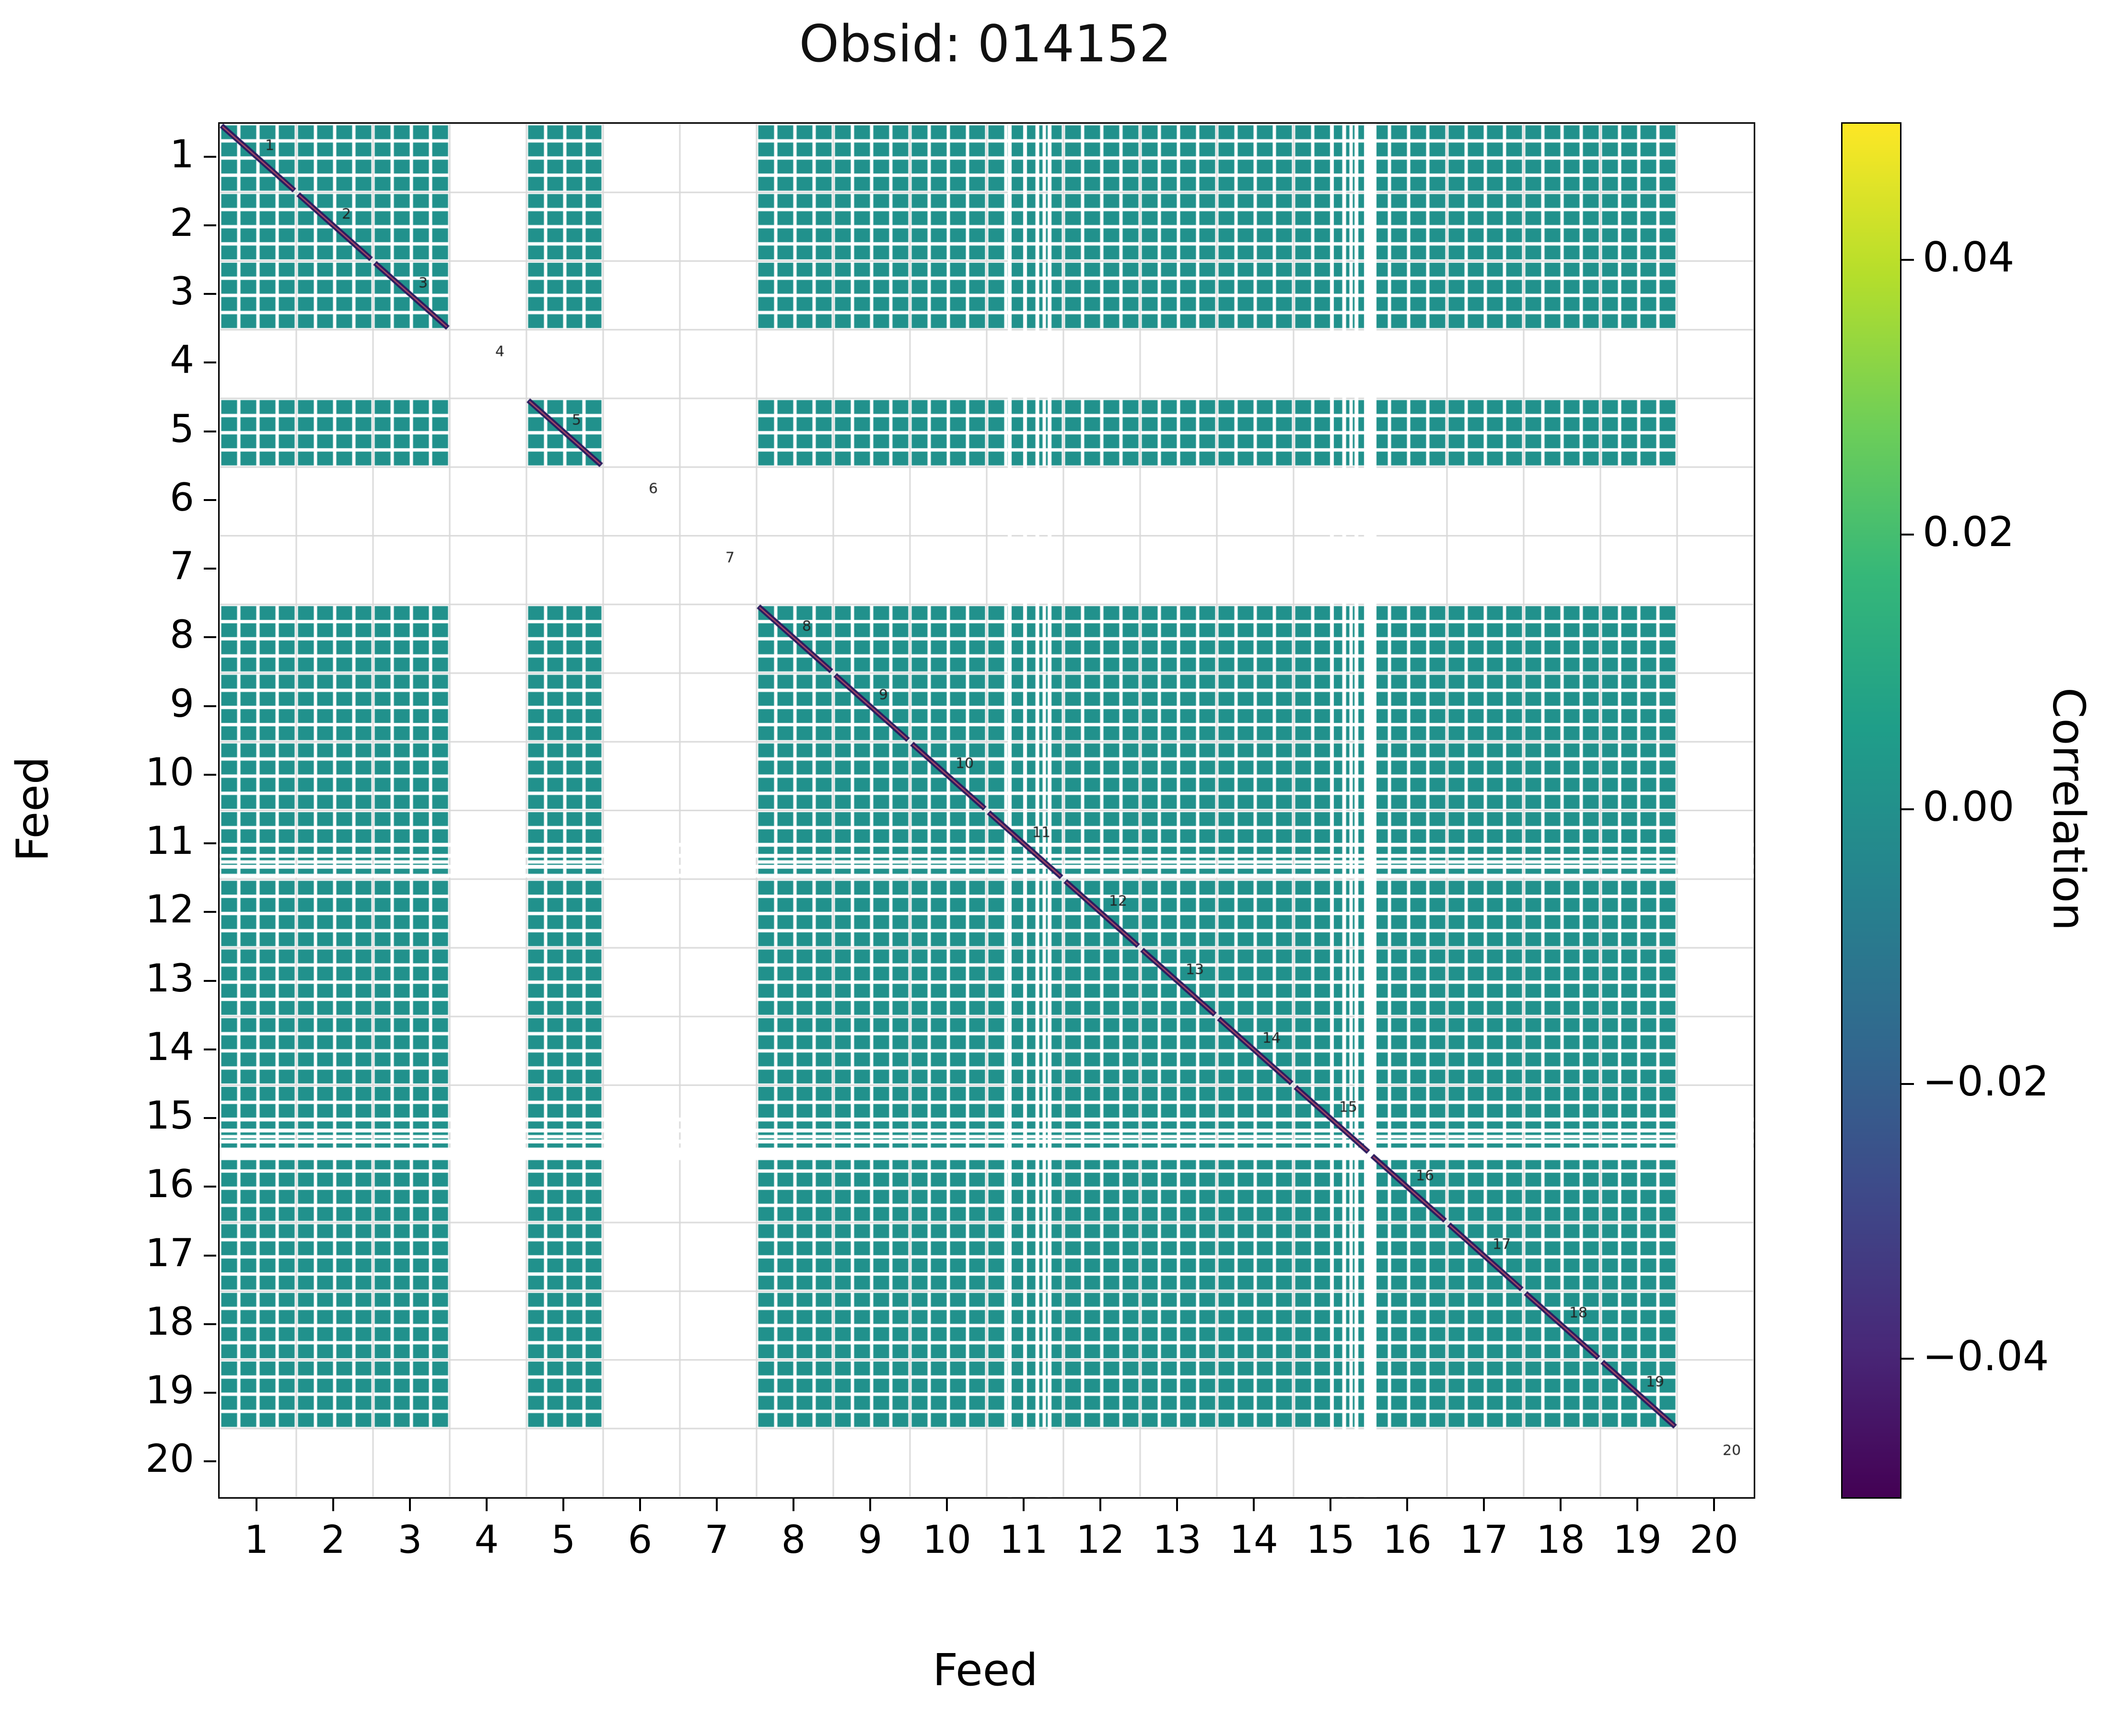  I want to click on colorbar, so click(1871, 810).